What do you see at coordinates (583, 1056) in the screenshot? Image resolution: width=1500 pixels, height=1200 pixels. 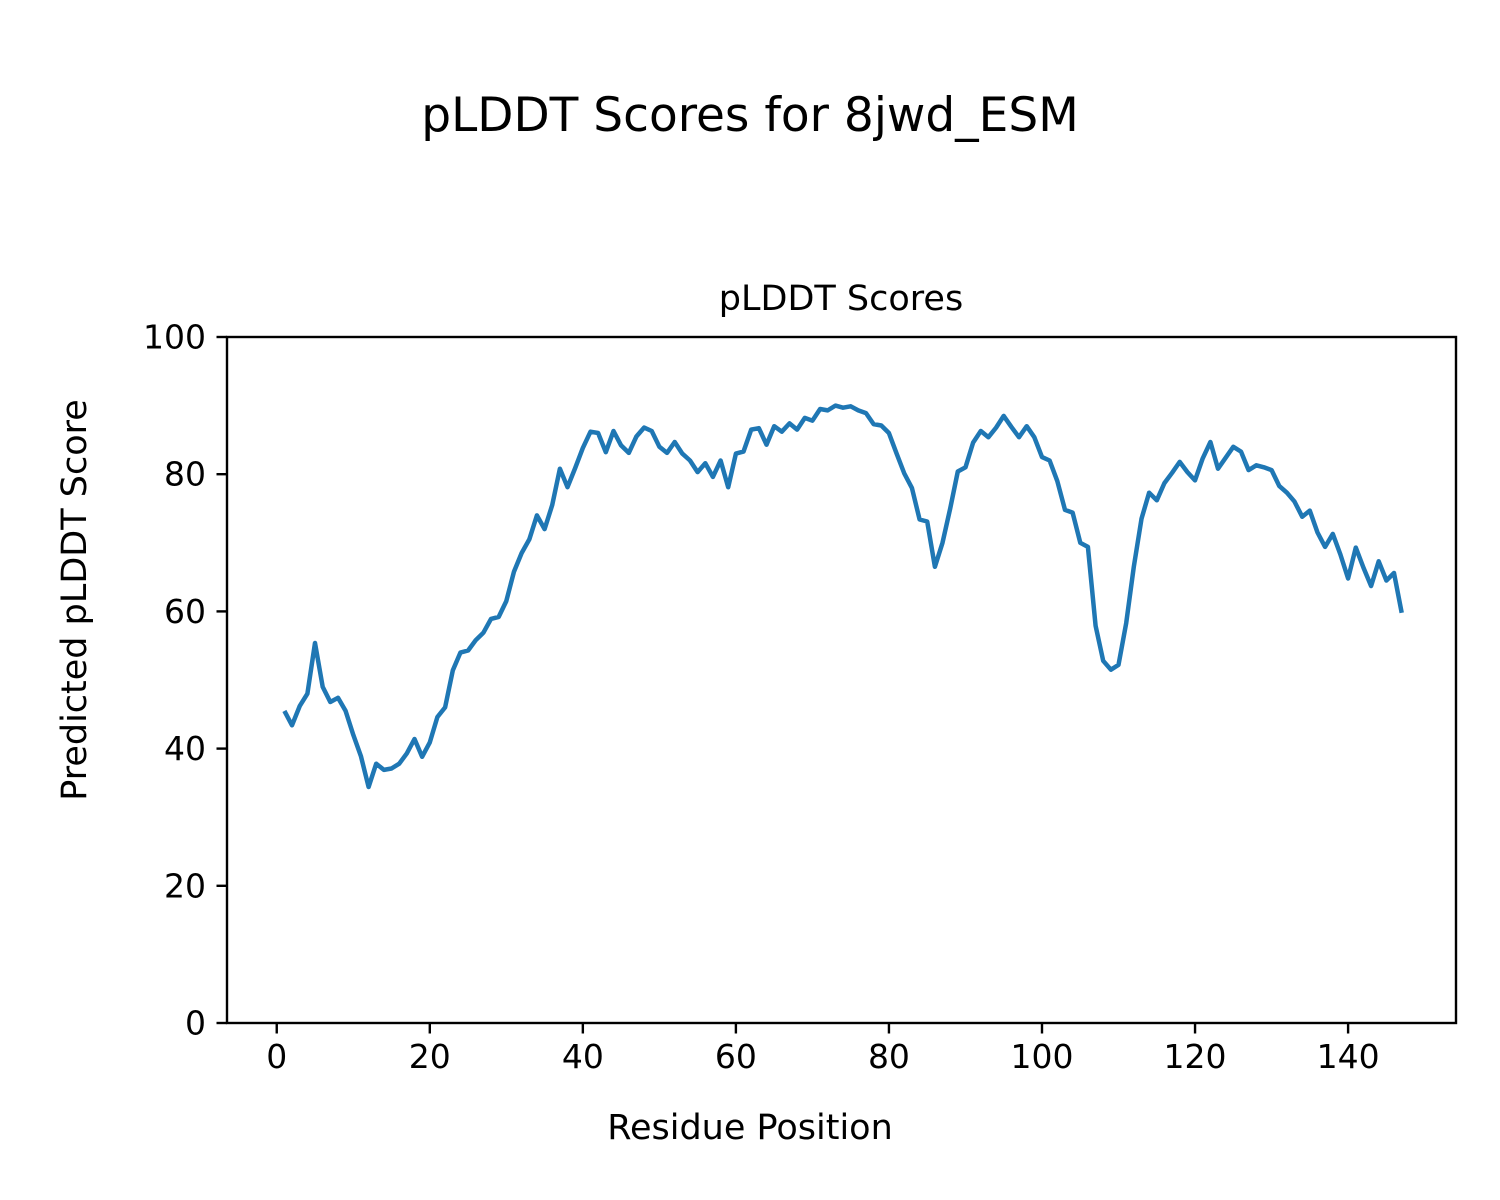 I see `x-tick-label: 40` at bounding box center [583, 1056].